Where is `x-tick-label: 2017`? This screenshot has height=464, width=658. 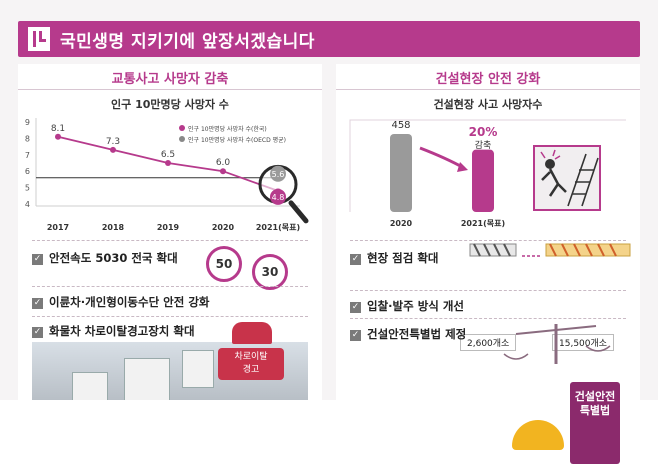
x-tick-label: 2017 is located at coordinates (58, 227).